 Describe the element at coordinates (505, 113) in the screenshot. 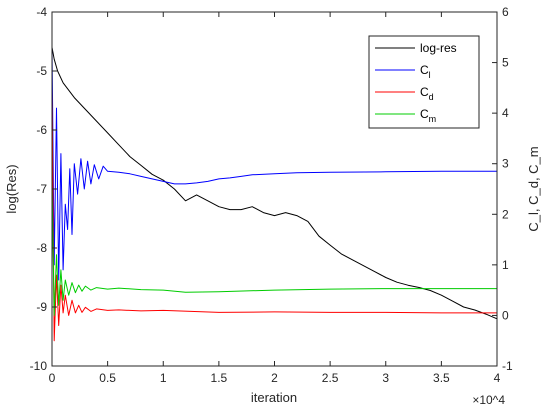

I see `y-right-tick-label: 4` at that location.